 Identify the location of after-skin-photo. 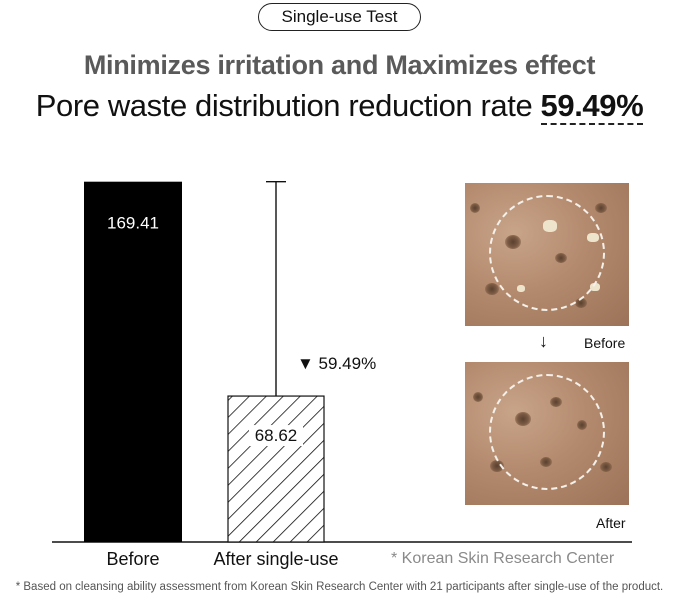
(547, 433).